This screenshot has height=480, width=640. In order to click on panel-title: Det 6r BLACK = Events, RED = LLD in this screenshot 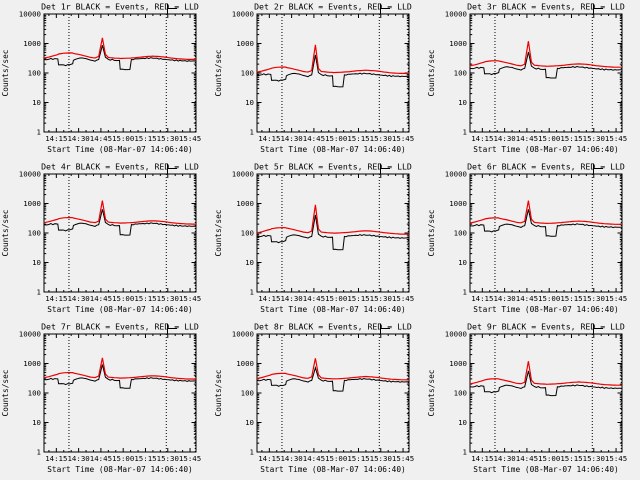, I will do `click(546, 167)`.